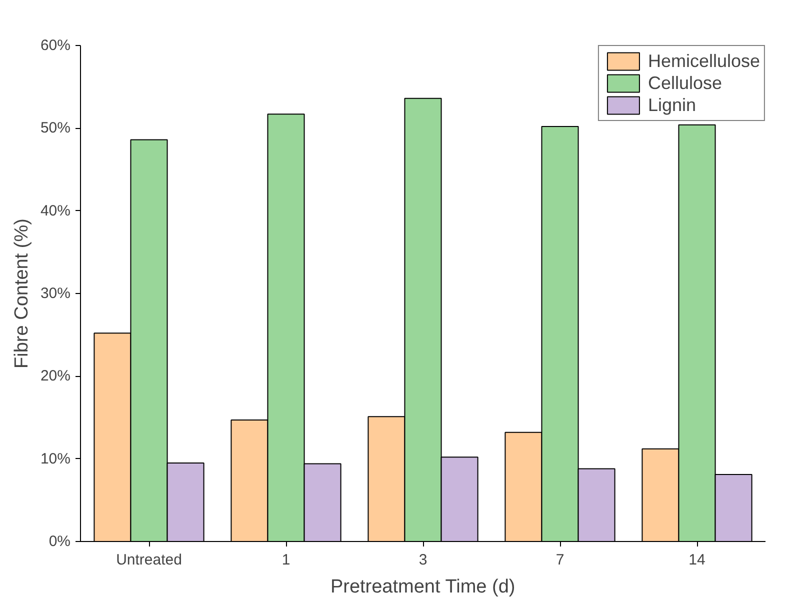  What do you see at coordinates (149, 560) in the screenshot?
I see `x-tick-label: Untreated` at bounding box center [149, 560].